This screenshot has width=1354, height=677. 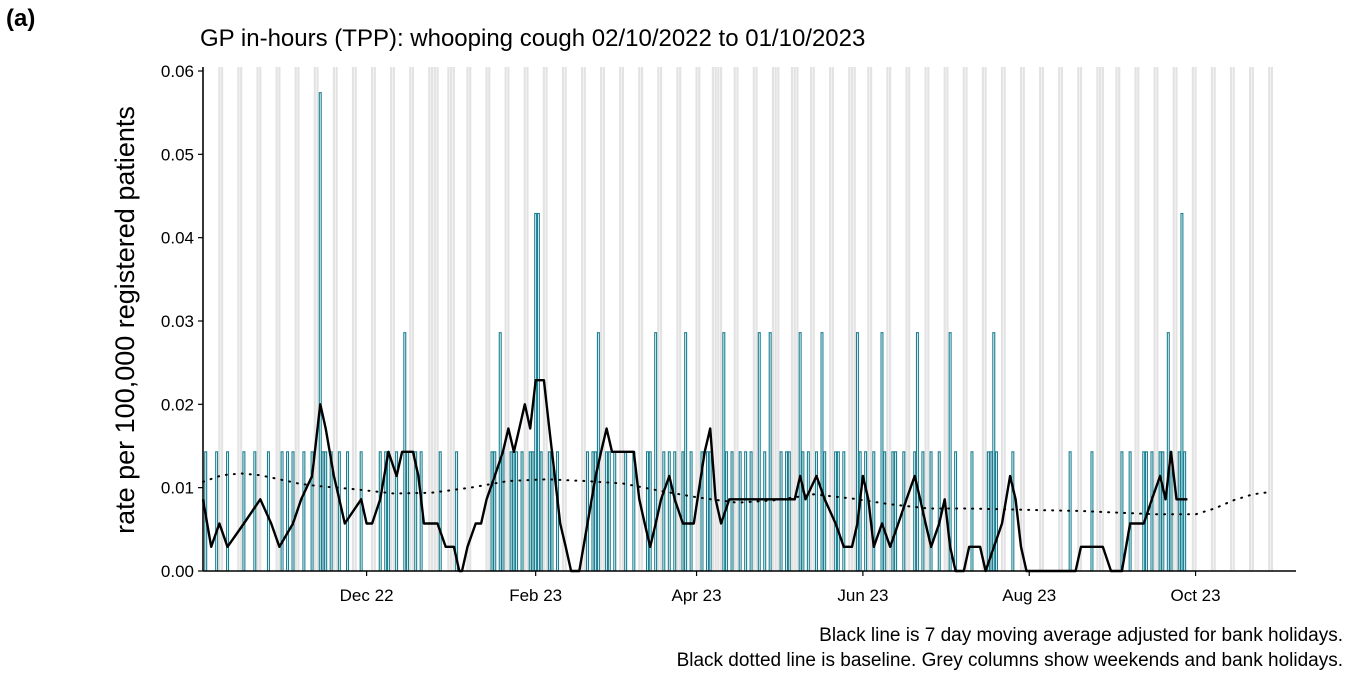 What do you see at coordinates (177, 571) in the screenshot?
I see `y-tick-label: 0.00` at bounding box center [177, 571].